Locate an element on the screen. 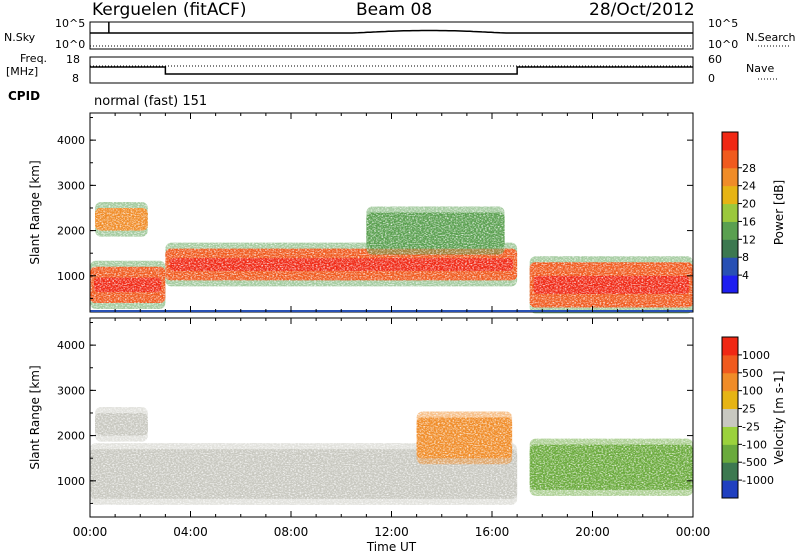 The width and height of the screenshot is (800, 554). power-ylabel: Slant Range [km] is located at coordinates (35, 212).